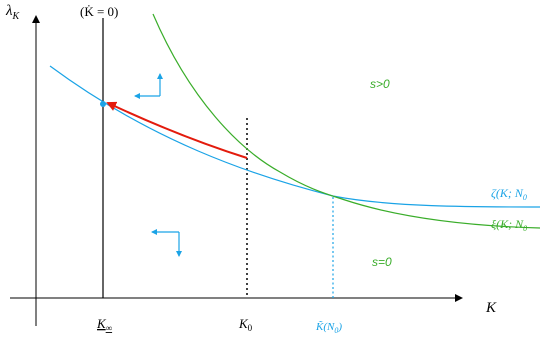 This screenshot has height=343, width=540. What do you see at coordinates (99, 11) in the screenshot?
I see `kdot-zero-label: (K̇ = 0)` at bounding box center [99, 11].